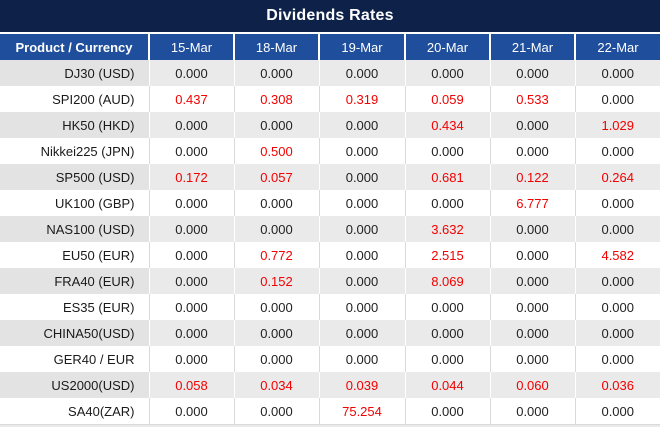  Describe the element at coordinates (74, 46) in the screenshot. I see `column-header-product: Product / Currency` at that location.